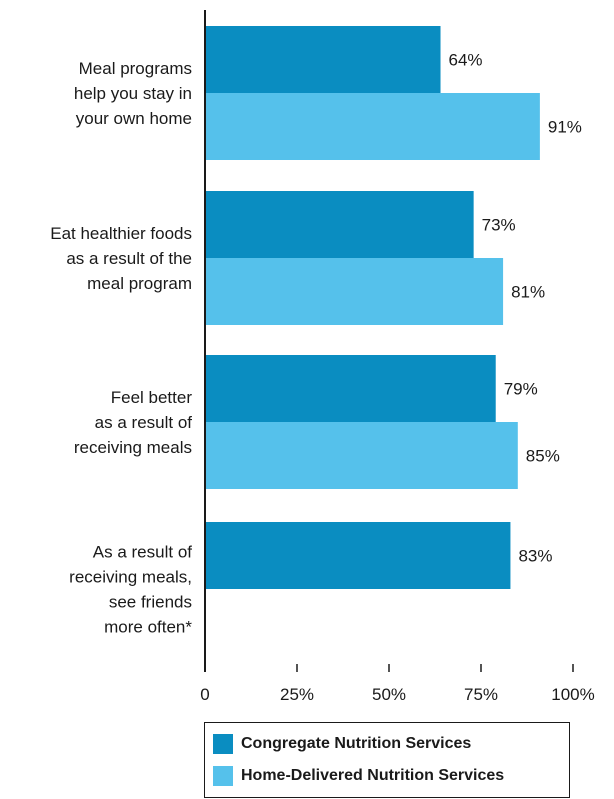  I want to click on x-tick-label: 75%, so click(481, 694).